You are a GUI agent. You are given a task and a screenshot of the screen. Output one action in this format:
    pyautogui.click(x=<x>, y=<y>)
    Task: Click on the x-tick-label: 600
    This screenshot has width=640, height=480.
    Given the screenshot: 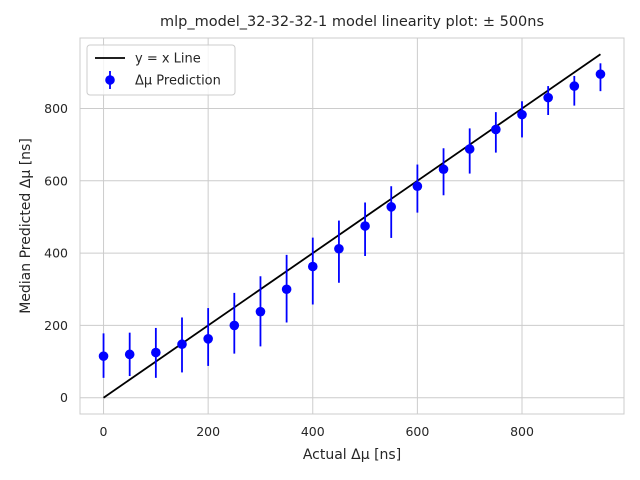 What is the action you would take?
    pyautogui.click(x=417, y=431)
    